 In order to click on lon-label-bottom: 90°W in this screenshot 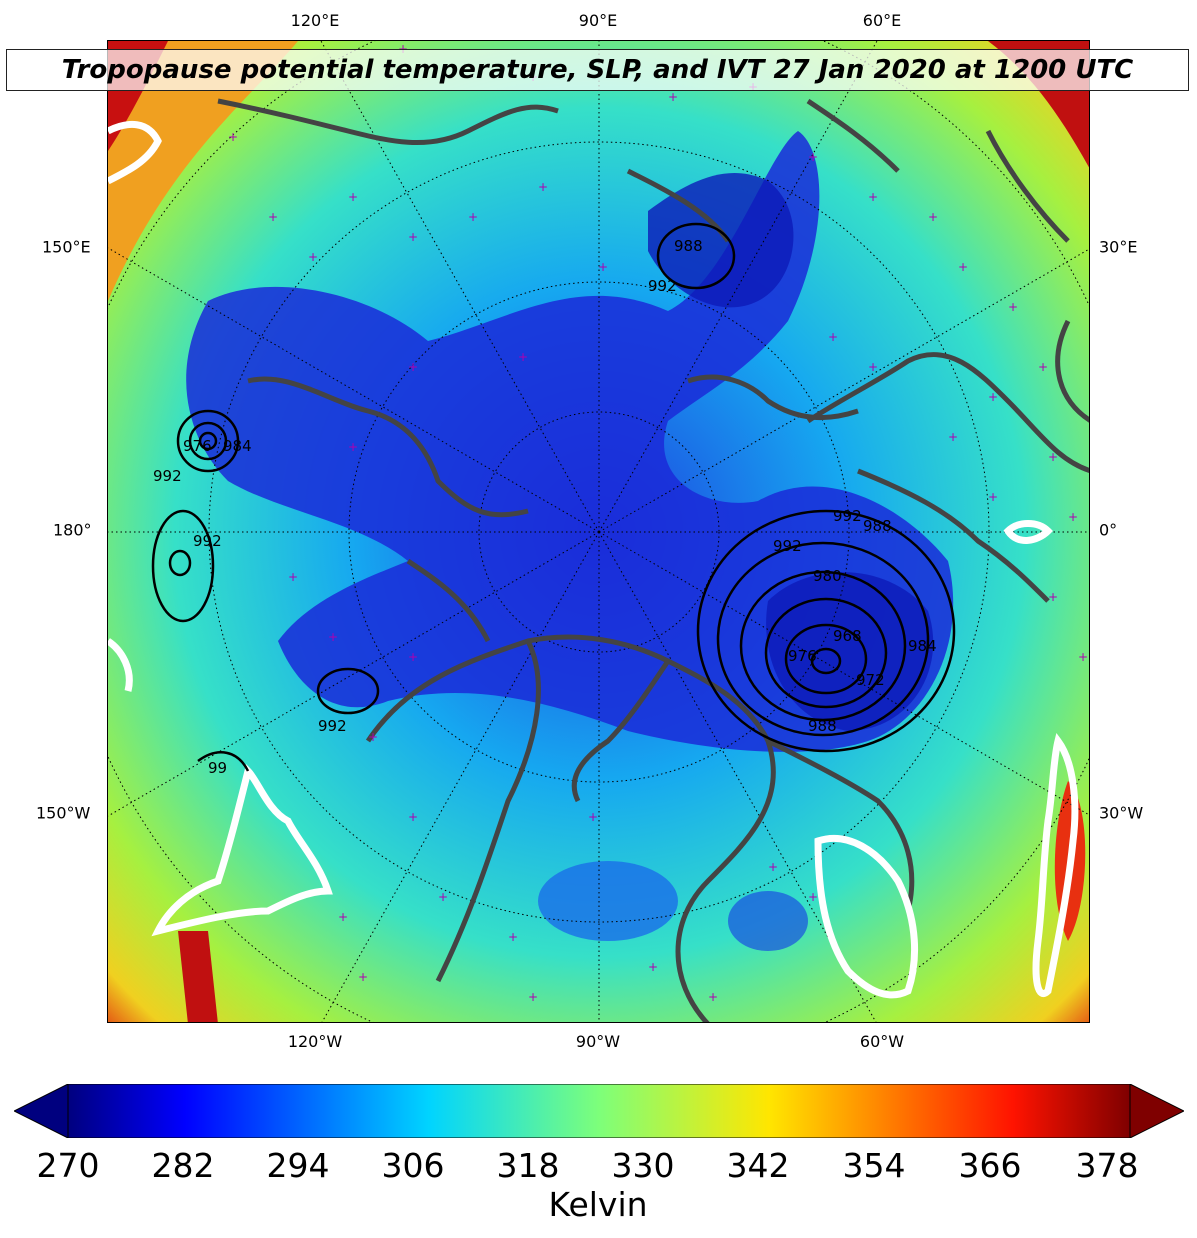, I will do `click(598, 1041)`.